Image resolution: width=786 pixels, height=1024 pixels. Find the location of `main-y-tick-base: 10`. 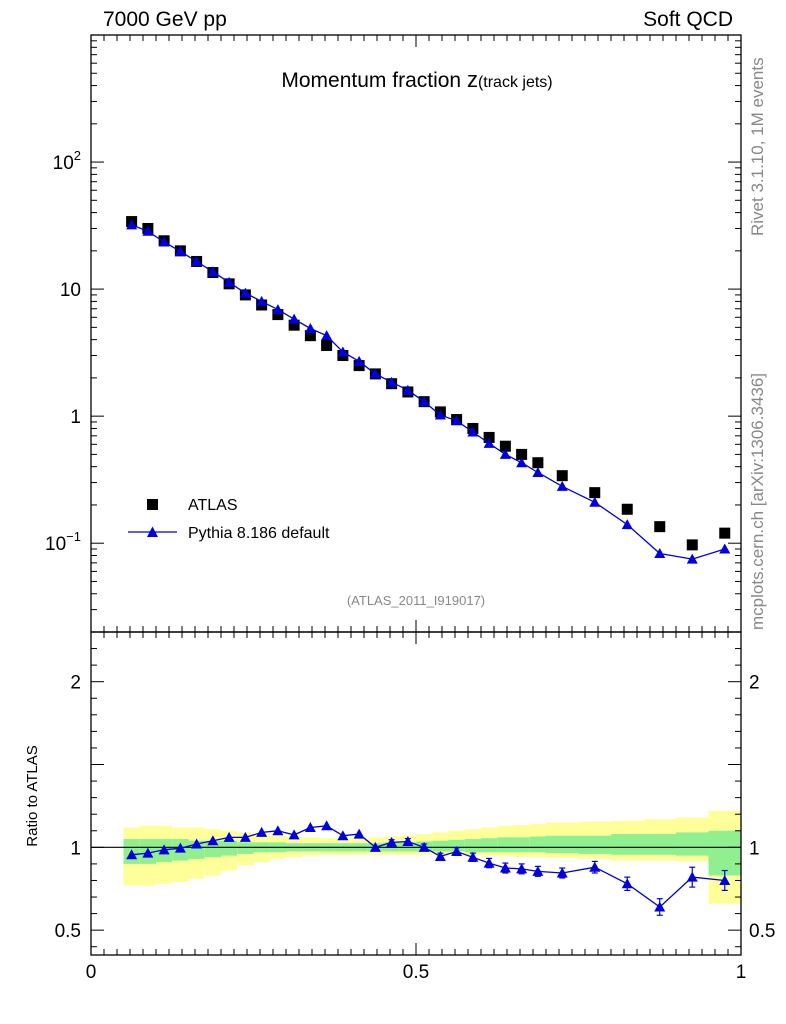

main-y-tick-base: 10 is located at coordinates (55, 544).